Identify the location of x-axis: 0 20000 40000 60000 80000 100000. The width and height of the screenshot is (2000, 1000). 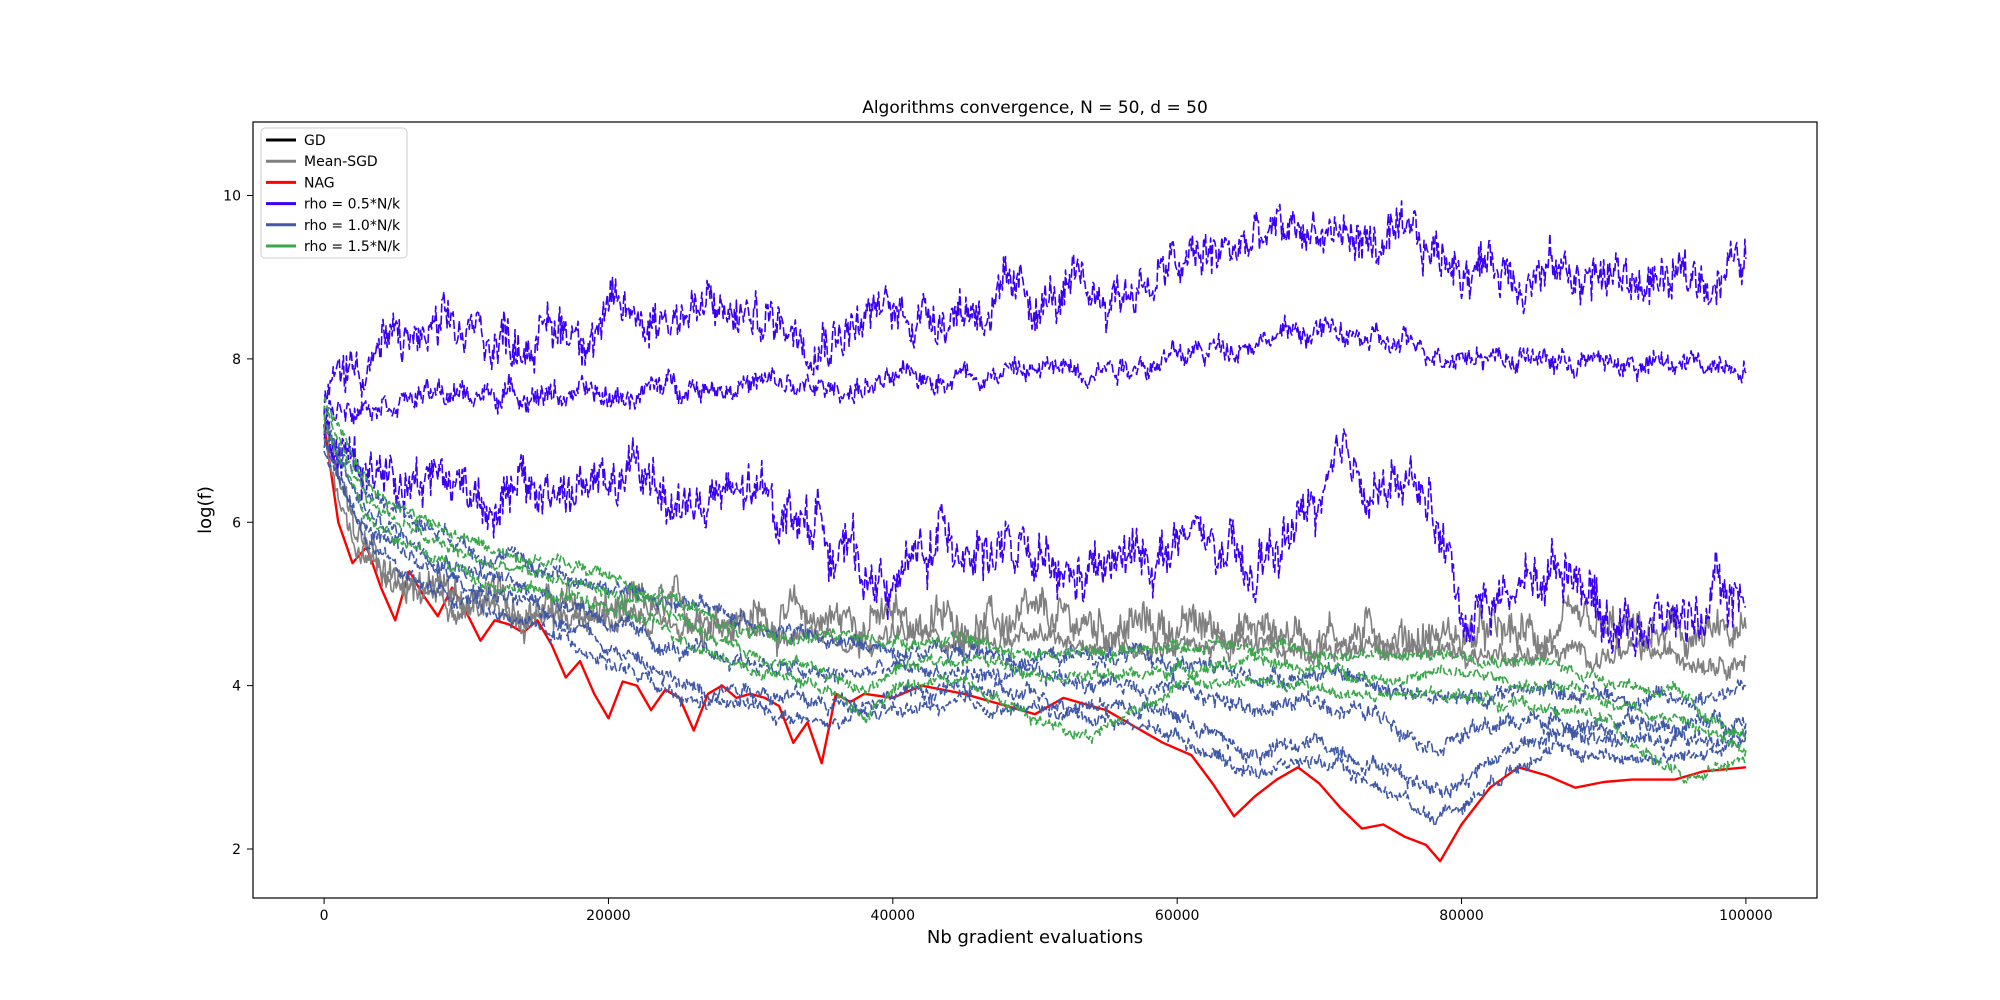
(1046, 911).